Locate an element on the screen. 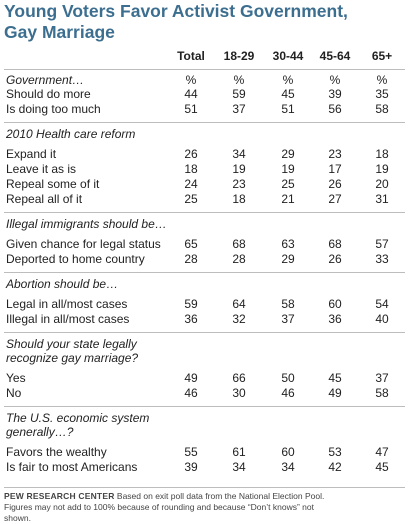 This screenshot has height=524, width=409. row-label: No is located at coordinates (14, 393).